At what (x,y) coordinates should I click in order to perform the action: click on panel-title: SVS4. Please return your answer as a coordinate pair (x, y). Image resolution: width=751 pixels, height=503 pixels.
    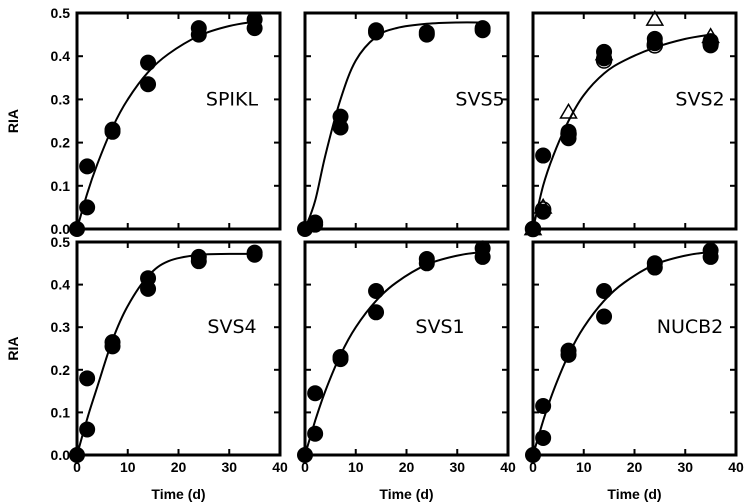
    Looking at the image, I should click on (231, 327).